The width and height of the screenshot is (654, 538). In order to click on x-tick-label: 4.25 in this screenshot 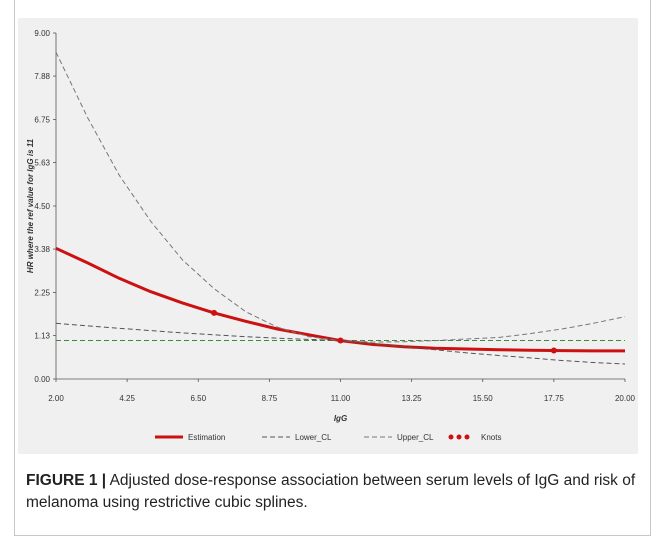, I will do `click(127, 398)`.